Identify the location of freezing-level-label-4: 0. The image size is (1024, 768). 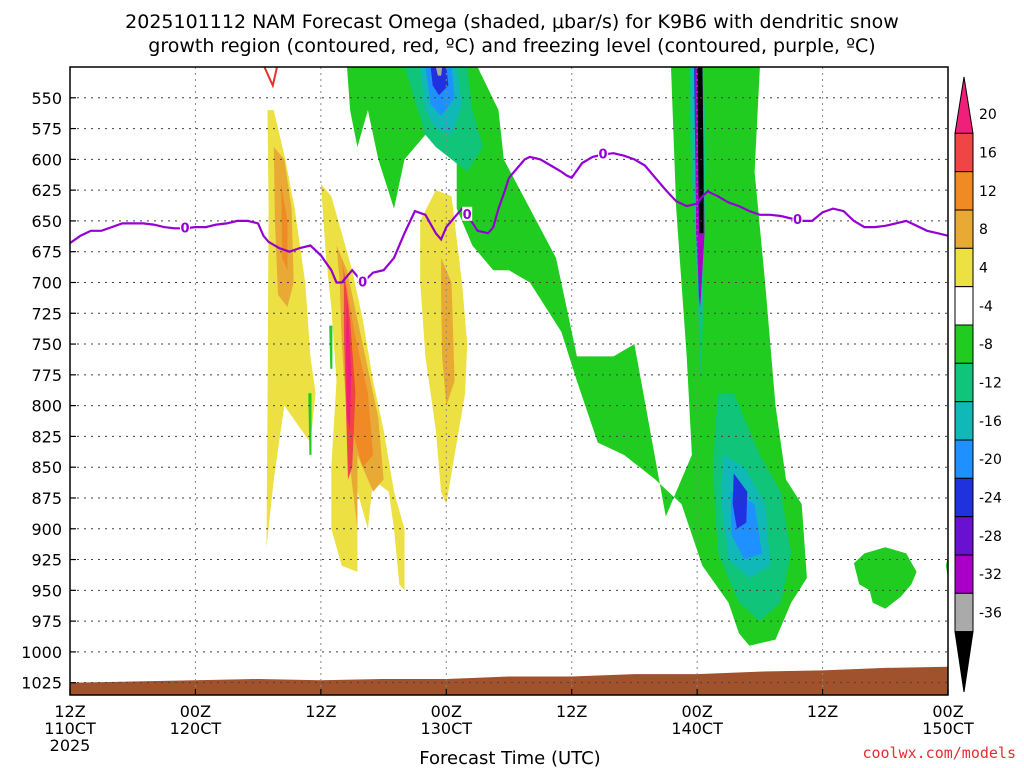
(797, 220).